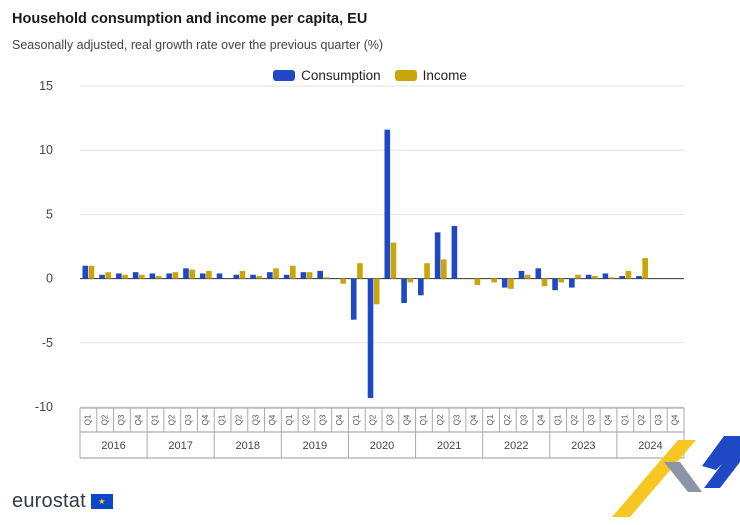 This screenshot has width=740, height=525. What do you see at coordinates (561, 280) in the screenshot?
I see `bar-income-2023-q1` at bounding box center [561, 280].